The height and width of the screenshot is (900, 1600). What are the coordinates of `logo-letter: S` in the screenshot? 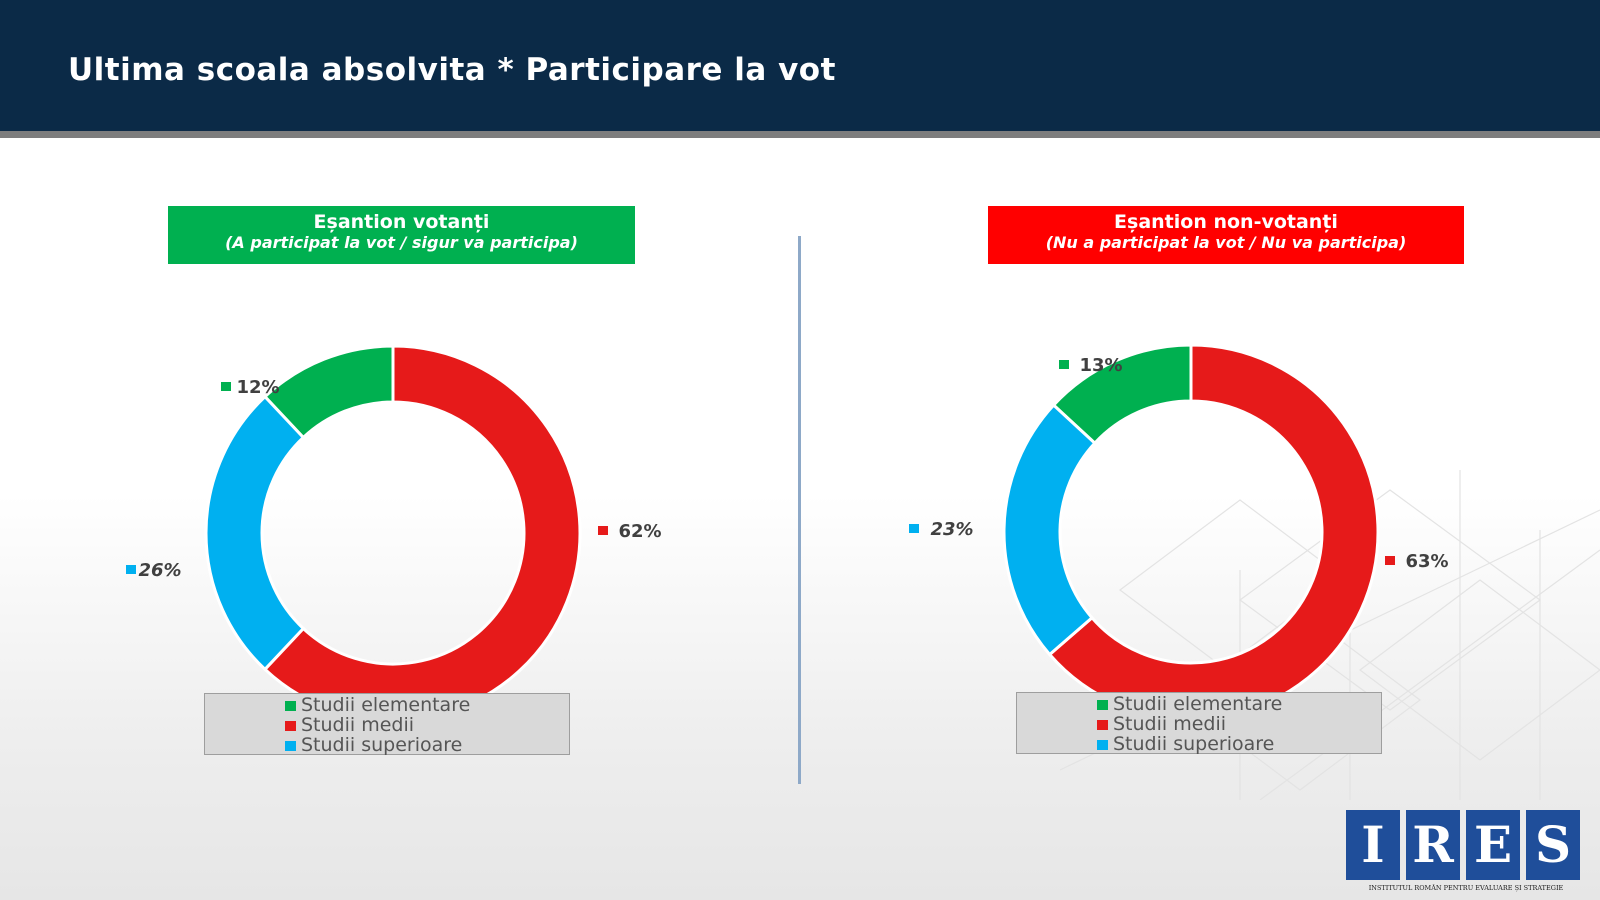 It's located at (1553, 845).